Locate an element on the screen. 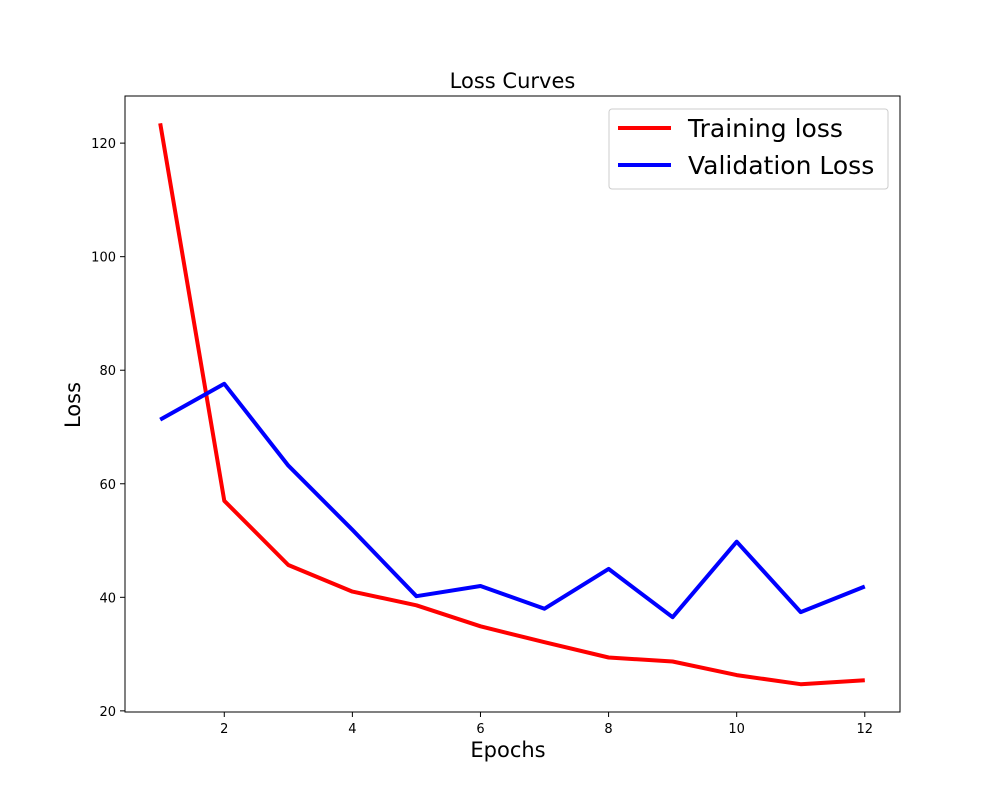  x-axis-ticks: 2 4 6 8 10 12 is located at coordinates (546, 724).